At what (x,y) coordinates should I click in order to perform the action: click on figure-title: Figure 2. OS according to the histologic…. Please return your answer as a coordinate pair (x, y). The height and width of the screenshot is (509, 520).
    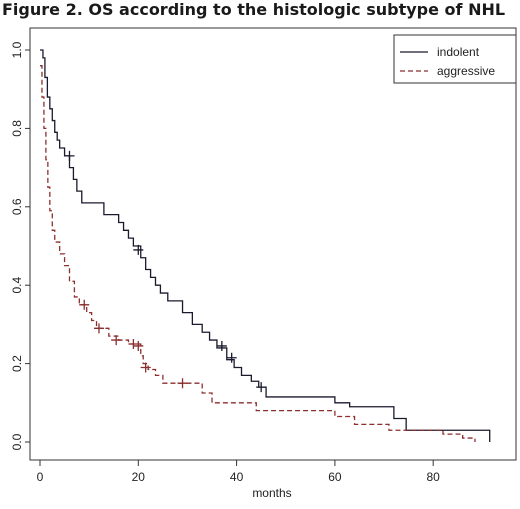
    Looking at the image, I should click on (254, 9).